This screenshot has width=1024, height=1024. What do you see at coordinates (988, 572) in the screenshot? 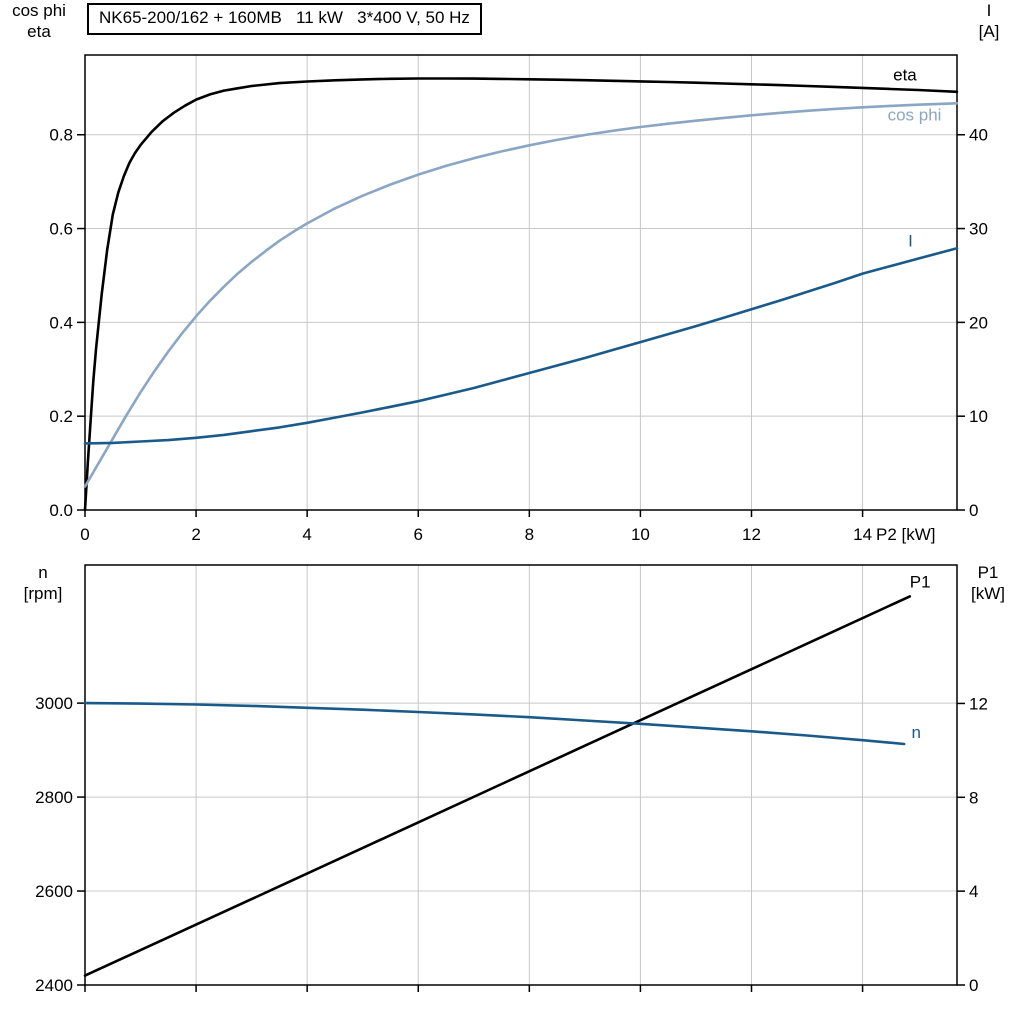
I see `axis-title-line: P1` at bounding box center [988, 572].